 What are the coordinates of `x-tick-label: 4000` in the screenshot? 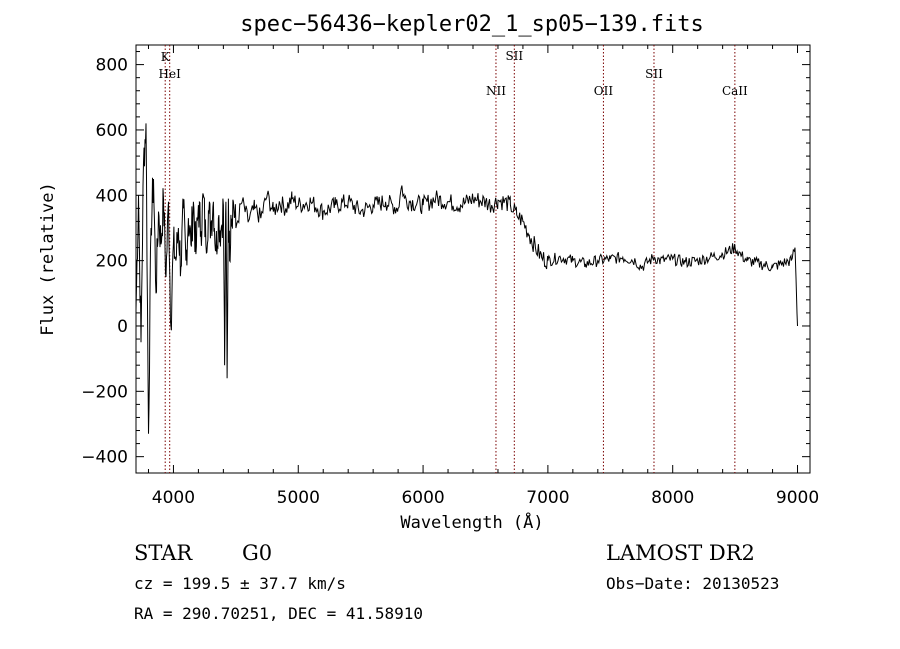 It's located at (173, 498).